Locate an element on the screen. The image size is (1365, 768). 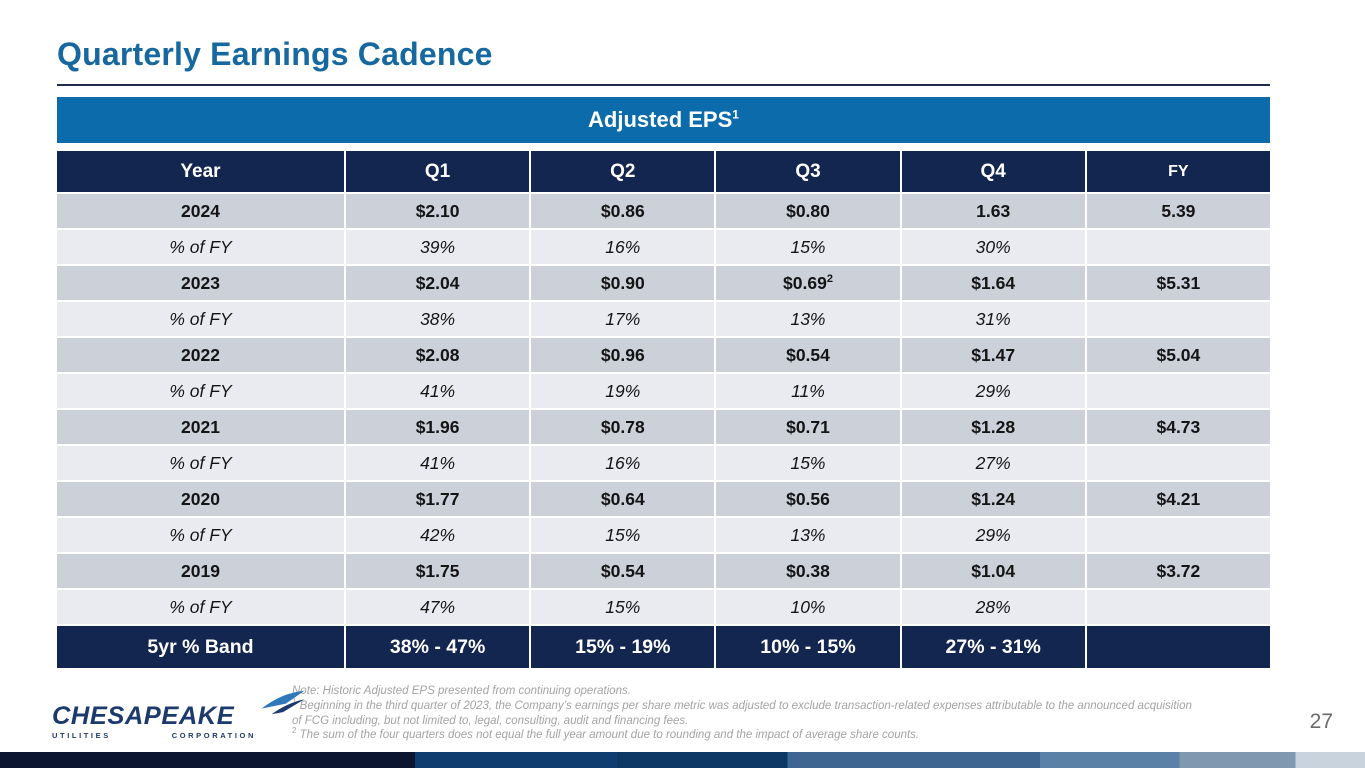
year-row: 2022 $2.08 $0.96 $0.54 $1.47 $5.04 is located at coordinates (663, 355).